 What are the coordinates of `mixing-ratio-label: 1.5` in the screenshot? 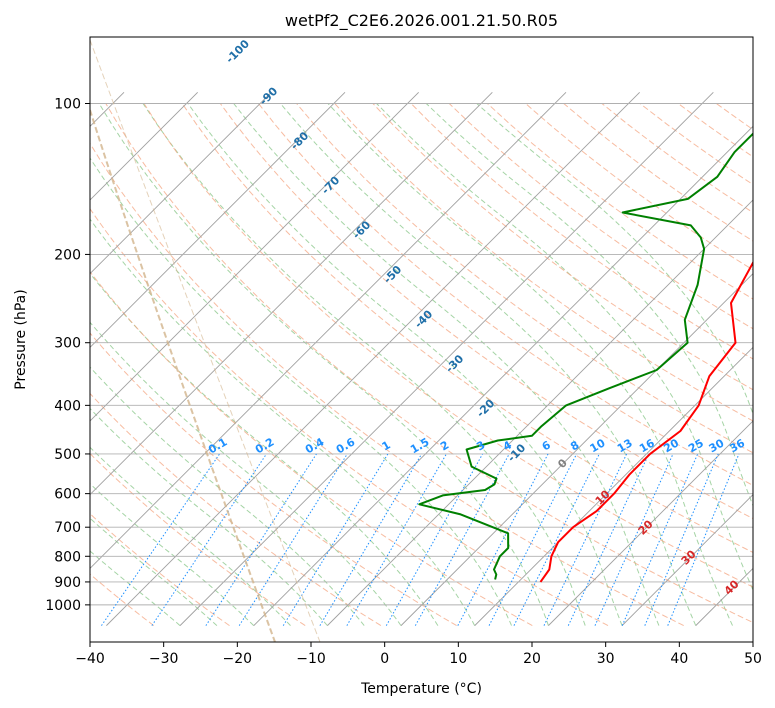 It's located at (419, 445).